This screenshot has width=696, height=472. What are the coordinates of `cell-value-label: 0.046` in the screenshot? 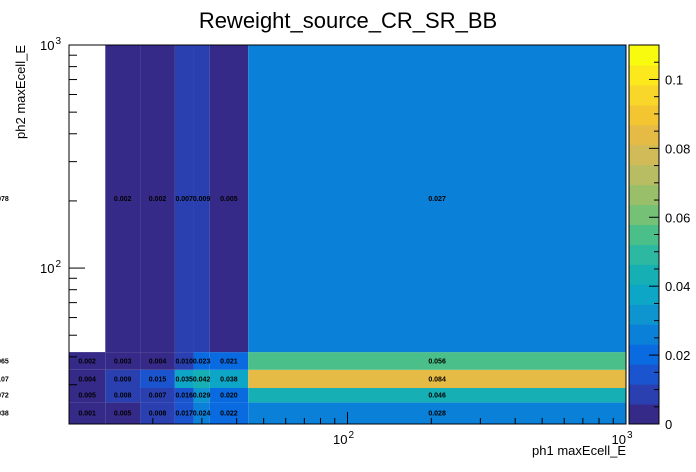 It's located at (437, 396).